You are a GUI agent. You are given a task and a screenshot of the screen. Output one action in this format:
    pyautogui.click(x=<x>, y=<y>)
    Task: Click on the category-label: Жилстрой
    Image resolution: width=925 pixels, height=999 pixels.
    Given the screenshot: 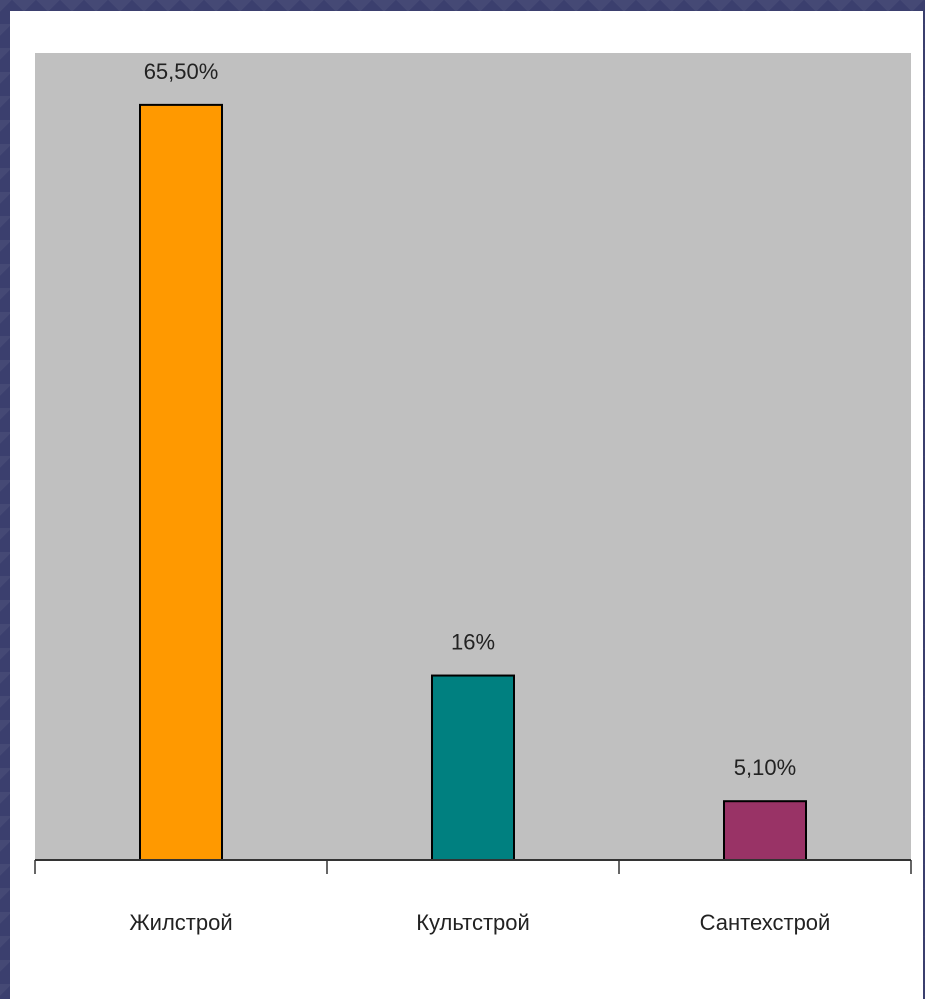 What is the action you would take?
    pyautogui.click(x=180, y=922)
    